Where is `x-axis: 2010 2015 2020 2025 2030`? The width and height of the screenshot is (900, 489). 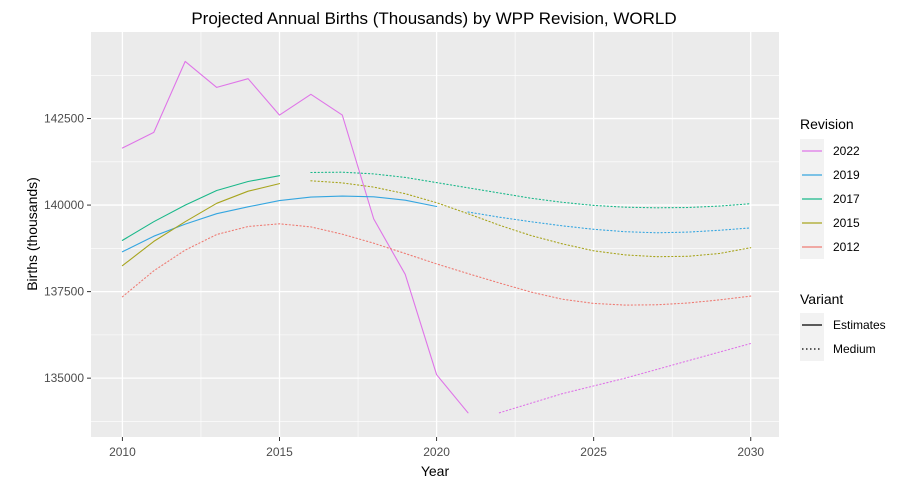 x-axis: 2010 2015 2020 2025 2030 is located at coordinates (436, 448).